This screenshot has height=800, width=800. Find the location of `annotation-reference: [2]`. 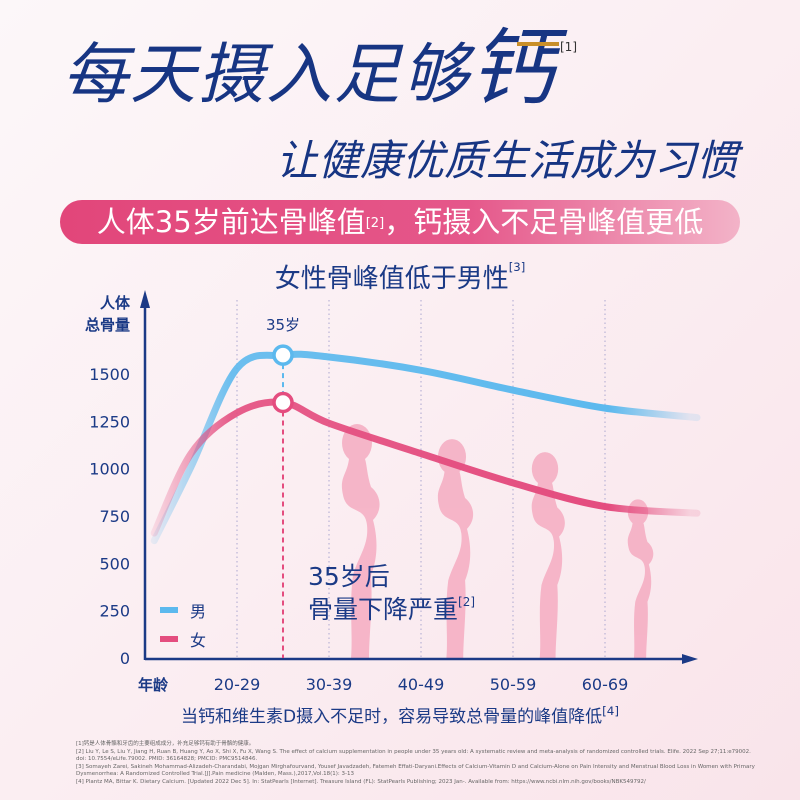

annotation-reference: [2] is located at coordinates (466, 602).